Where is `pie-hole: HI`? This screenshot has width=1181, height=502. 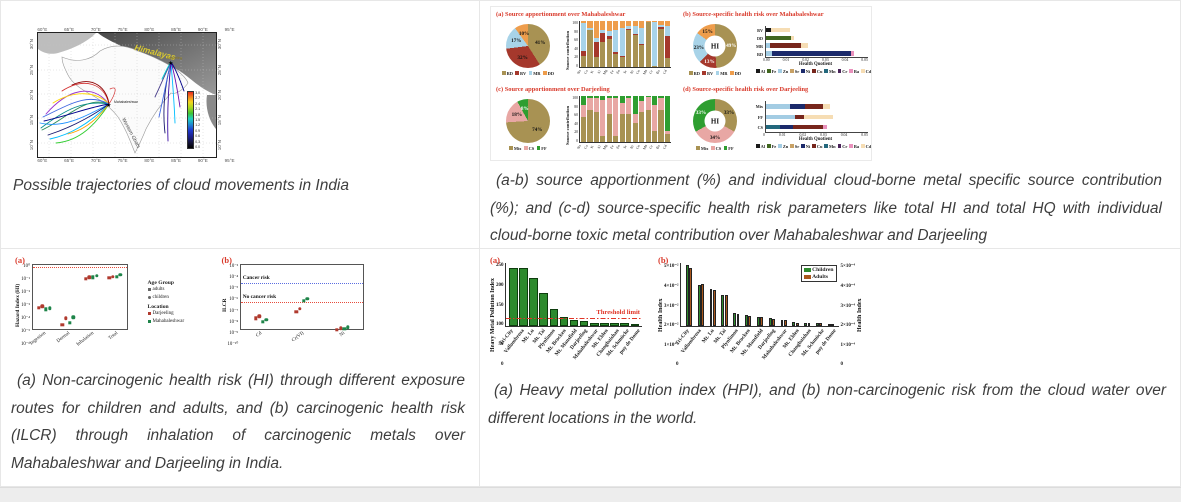 pie-hole: HI is located at coordinates (715, 46).